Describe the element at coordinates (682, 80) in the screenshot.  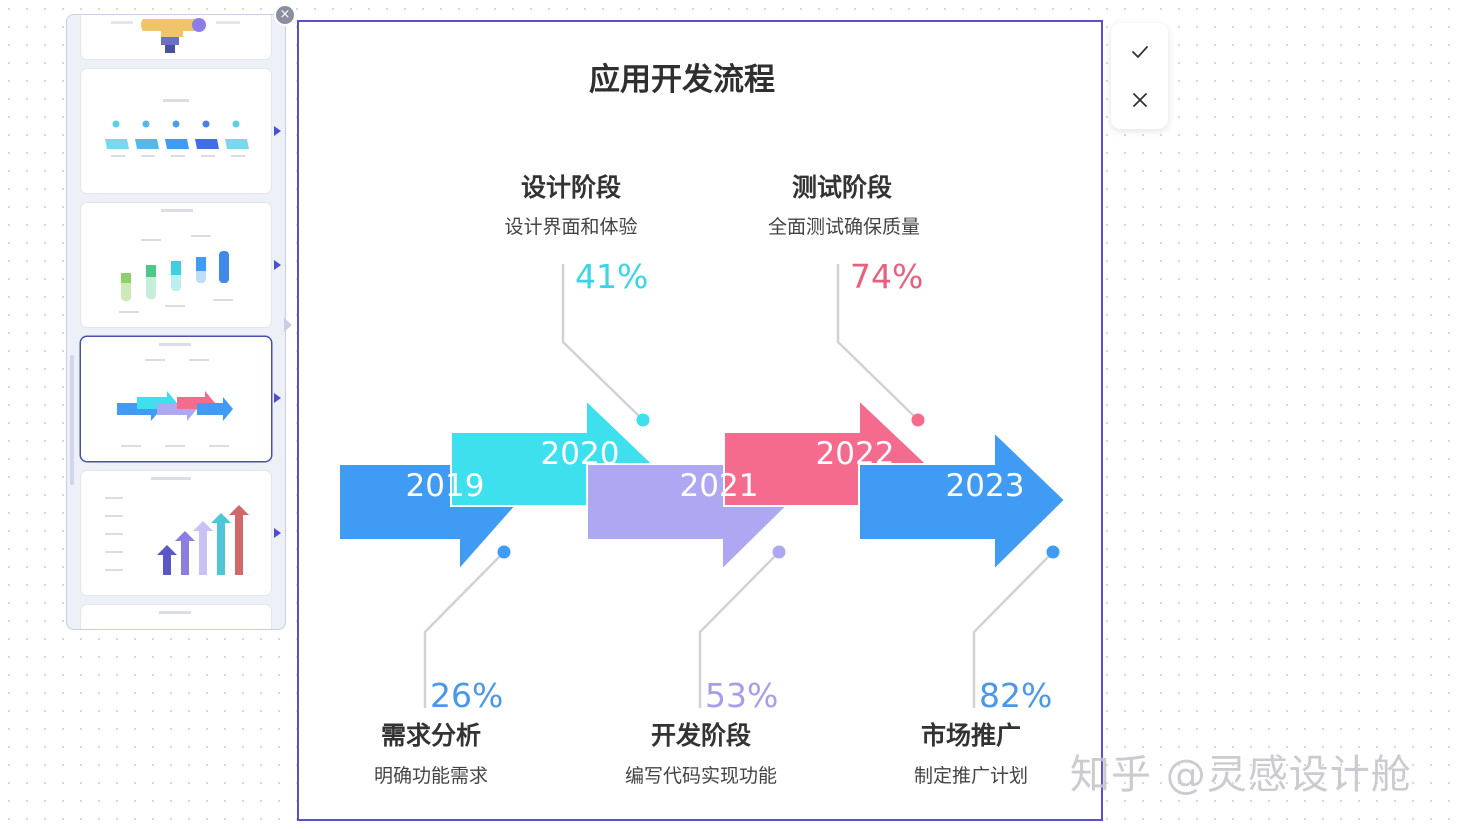
I see `diagram-title: 应用开发流程` at that location.